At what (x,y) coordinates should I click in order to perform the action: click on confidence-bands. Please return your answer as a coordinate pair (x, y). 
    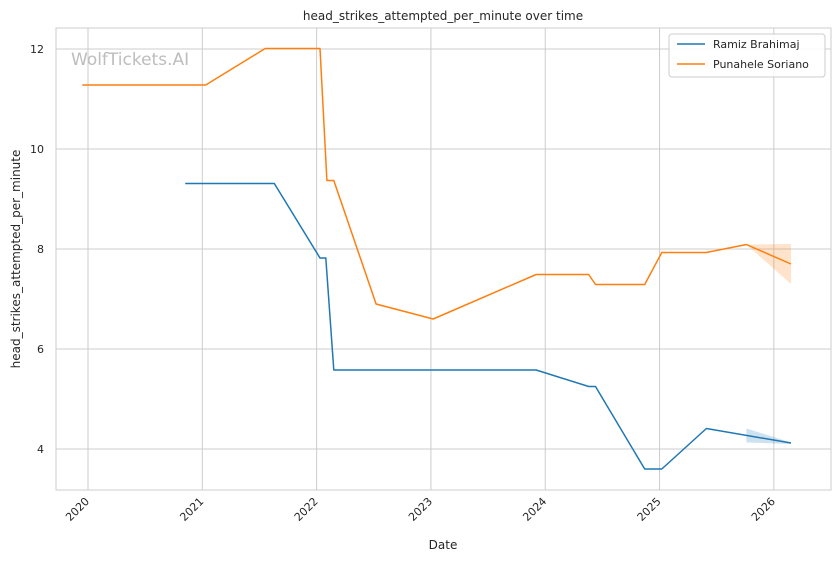
    Looking at the image, I should click on (768, 344).